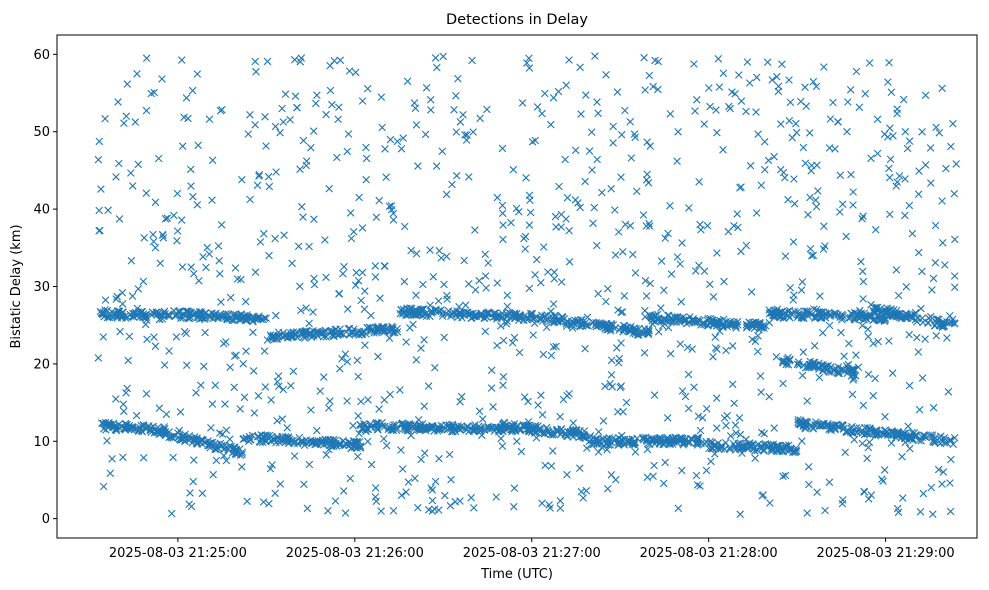 This screenshot has width=989, height=590. What do you see at coordinates (41, 442) in the screenshot?
I see `y-tick-label: 10` at bounding box center [41, 442].